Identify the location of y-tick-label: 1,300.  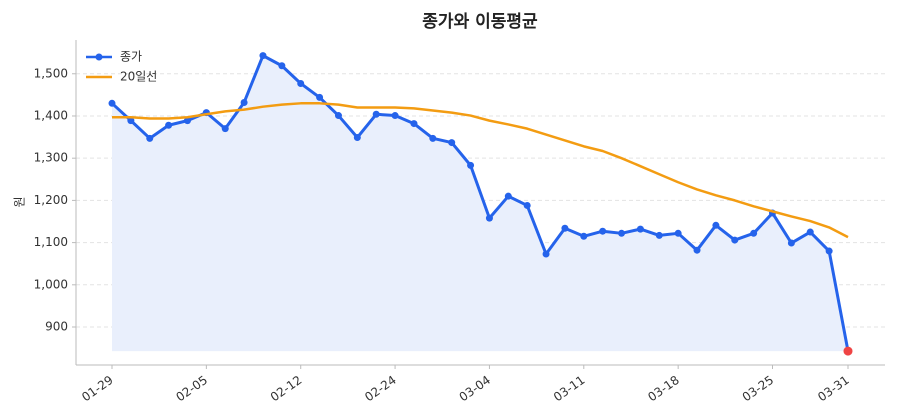
(51, 158).